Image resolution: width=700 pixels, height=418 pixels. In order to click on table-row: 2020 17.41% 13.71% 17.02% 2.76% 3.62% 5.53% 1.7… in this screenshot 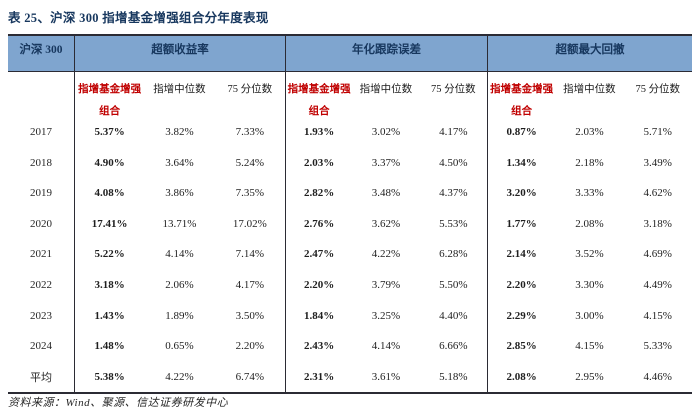, I will do `click(350, 224)`.